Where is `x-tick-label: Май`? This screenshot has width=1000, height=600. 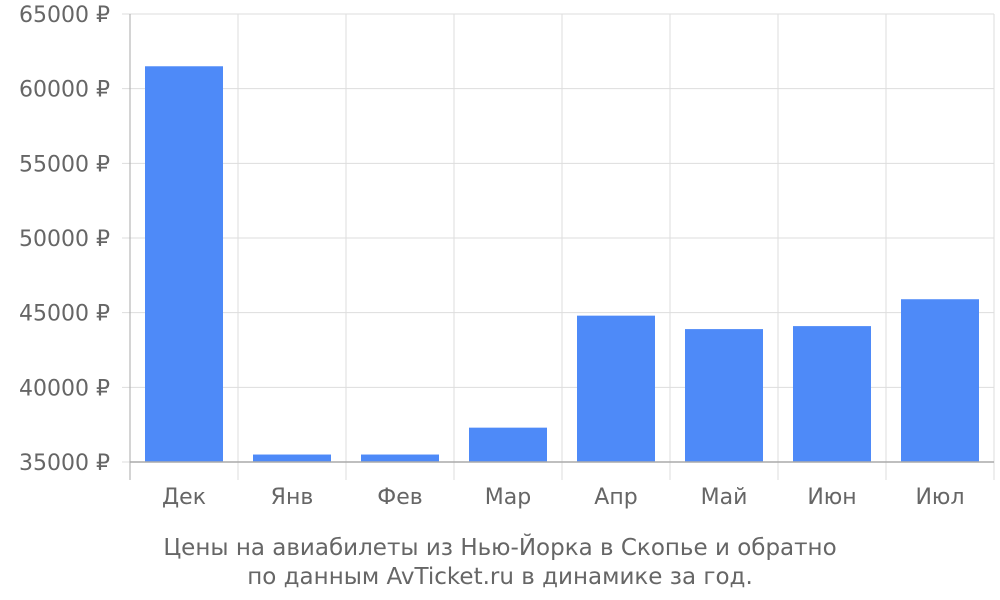
x-tick-label: Май is located at coordinates (724, 497).